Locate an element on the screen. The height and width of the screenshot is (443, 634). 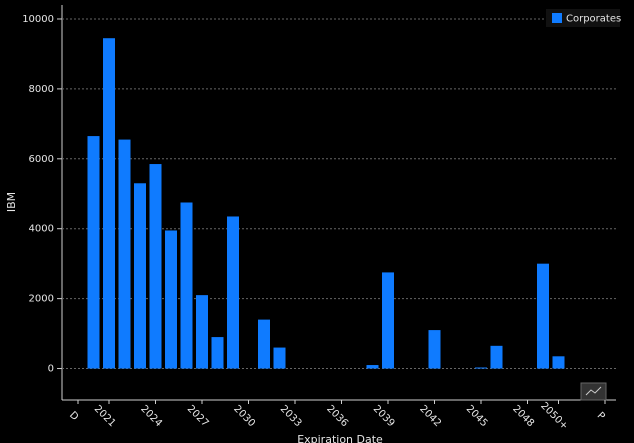
icon-line is located at coordinates (593, 391).